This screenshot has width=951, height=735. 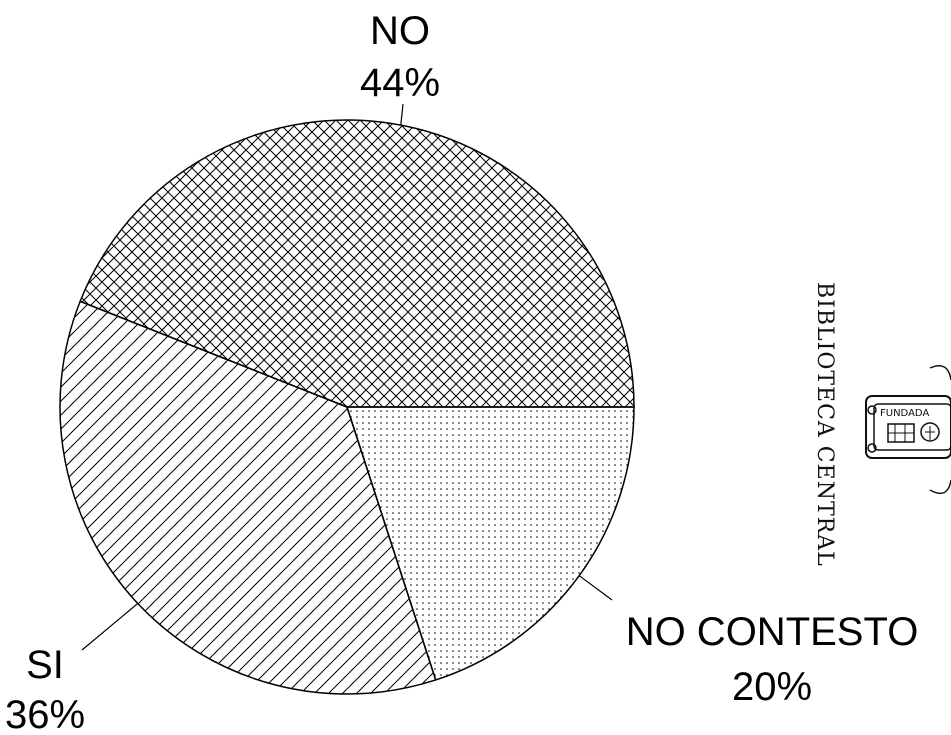 I want to click on leader-line-no, so click(x=402, y=114).